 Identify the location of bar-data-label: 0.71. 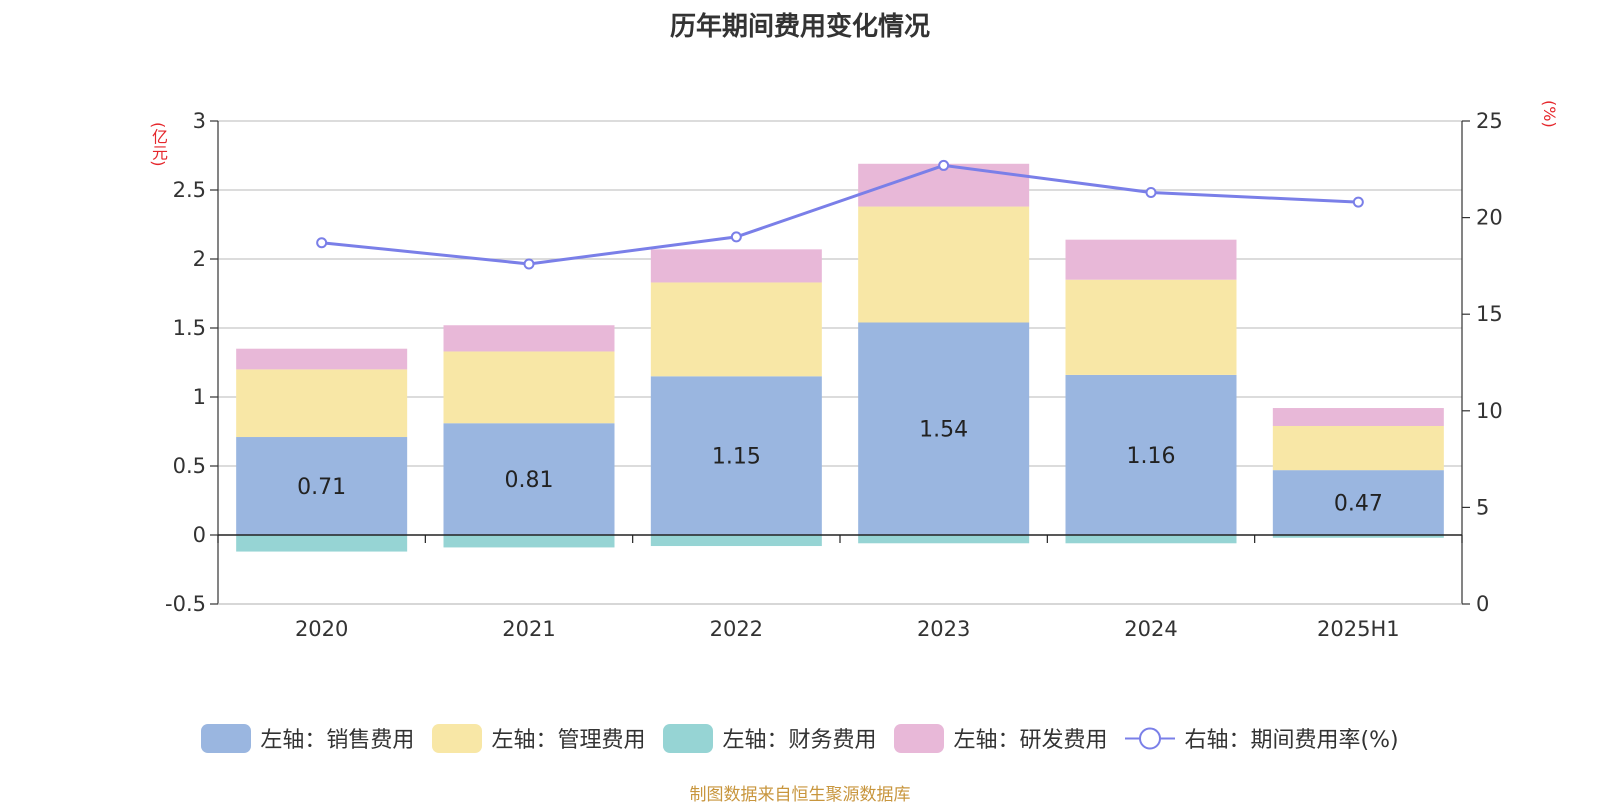
(321, 487).